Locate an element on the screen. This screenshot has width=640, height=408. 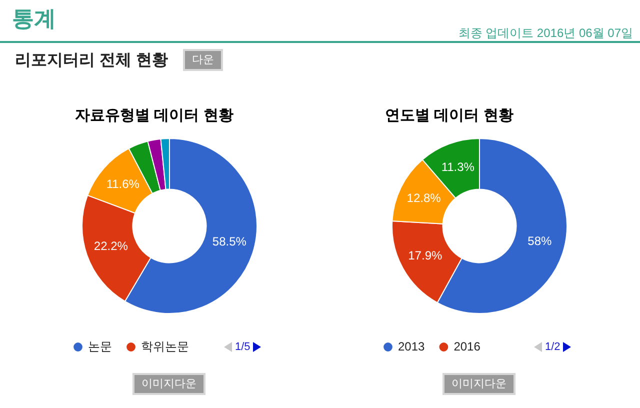
chart-title: 연도별 데이터 현황 is located at coordinates (449, 116).